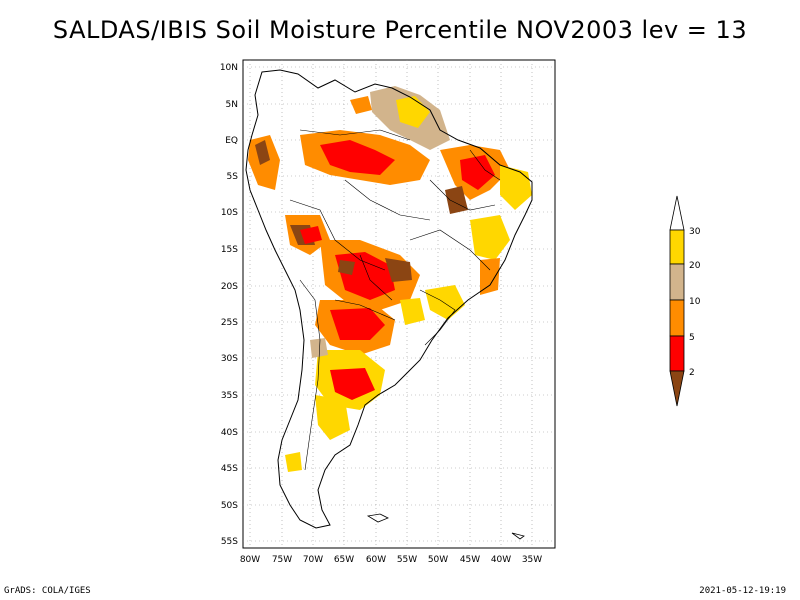 This screenshot has height=600, width=800. What do you see at coordinates (677, 282) in the screenshot?
I see `colorbar-bin-tan` at bounding box center [677, 282].